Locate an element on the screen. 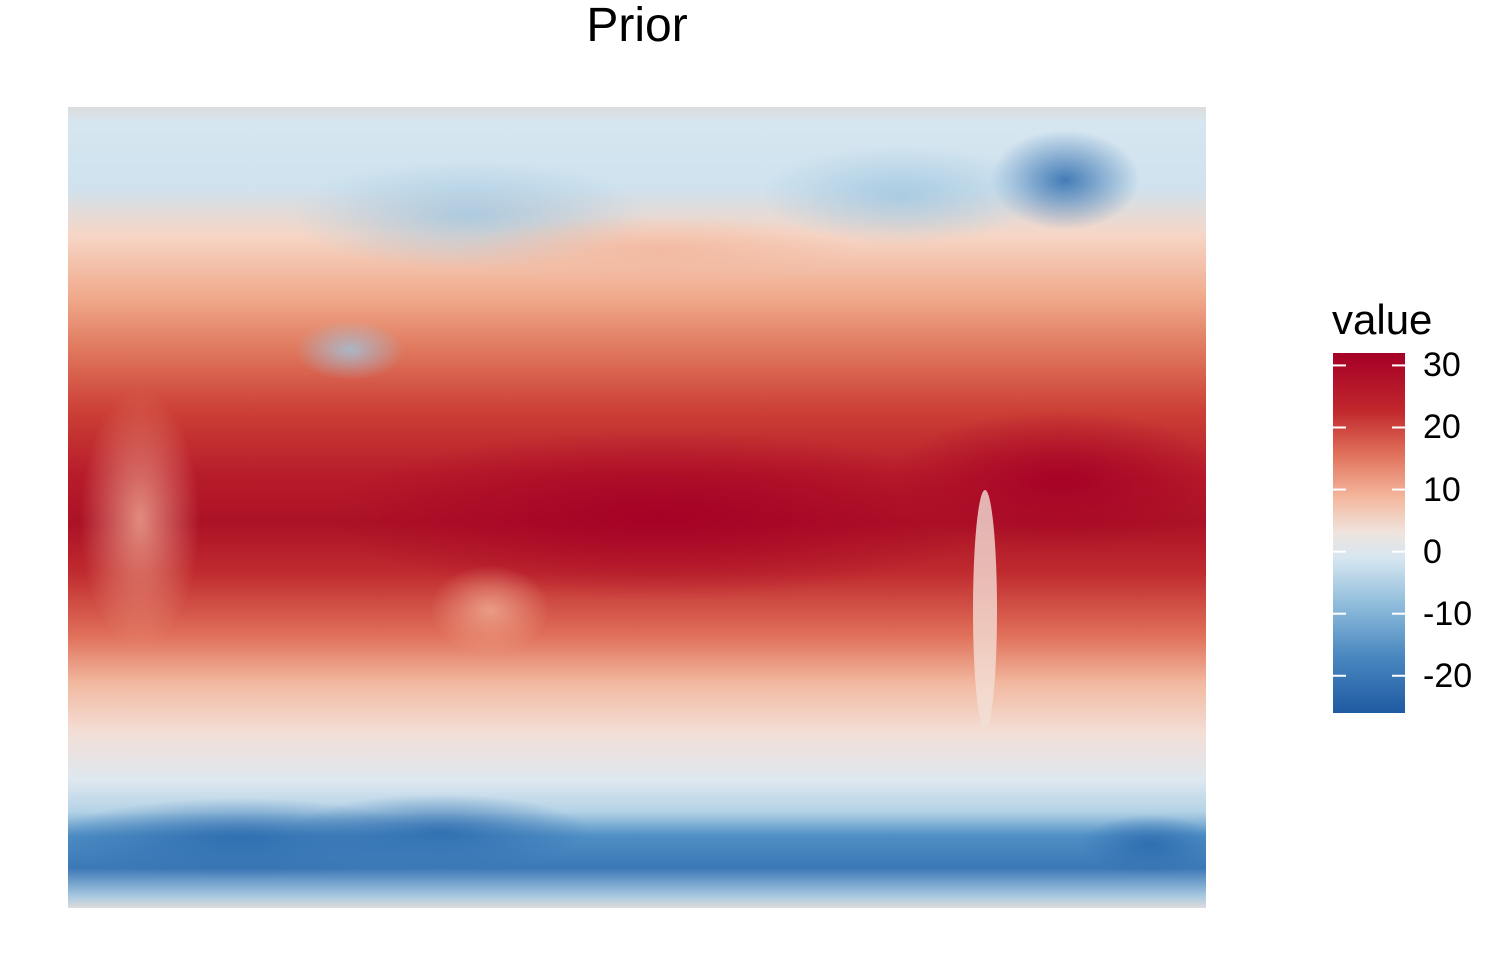 Image resolution: width=1500 pixels, height=960 pixels. warm-australia is located at coordinates (490, 610).